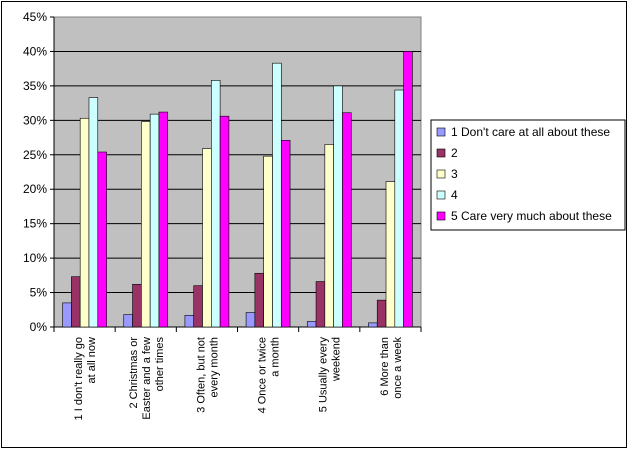  I want to click on y-tick-label: 30%, so click(35, 120).